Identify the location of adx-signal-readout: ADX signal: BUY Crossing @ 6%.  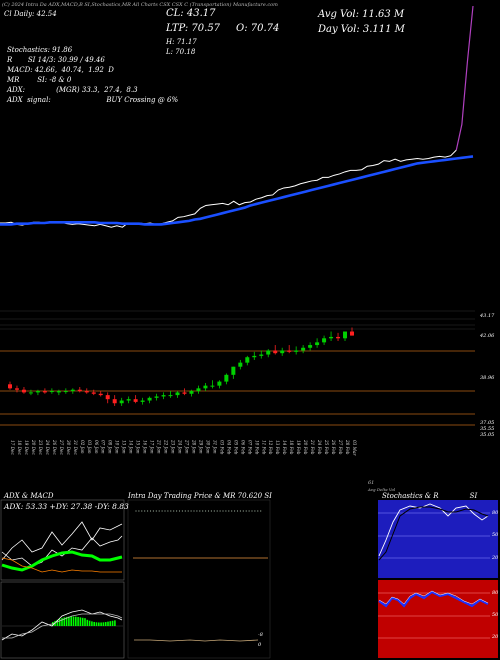
(93, 100).